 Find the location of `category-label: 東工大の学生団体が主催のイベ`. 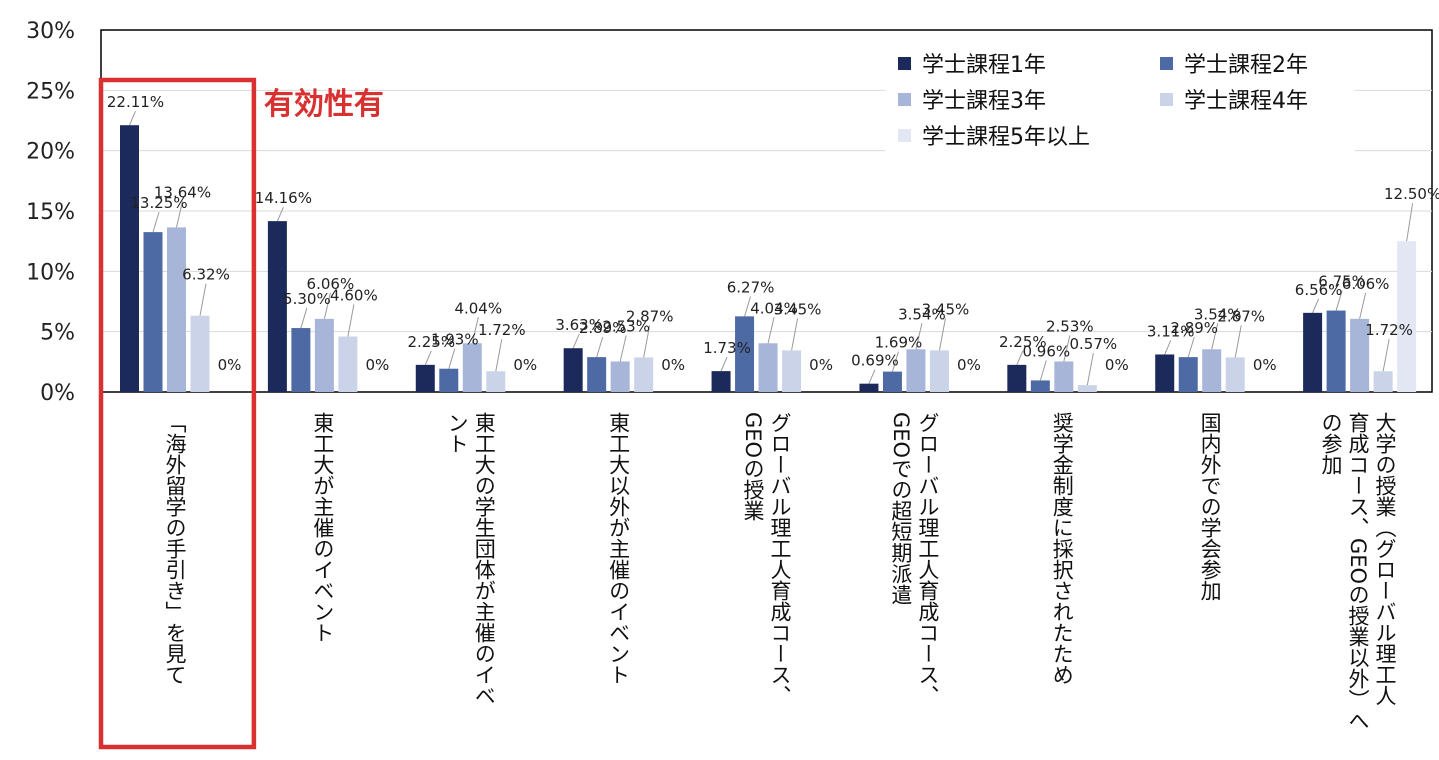

category-label: 東工大の学生団体が主催のイベ is located at coordinates (484, 559).